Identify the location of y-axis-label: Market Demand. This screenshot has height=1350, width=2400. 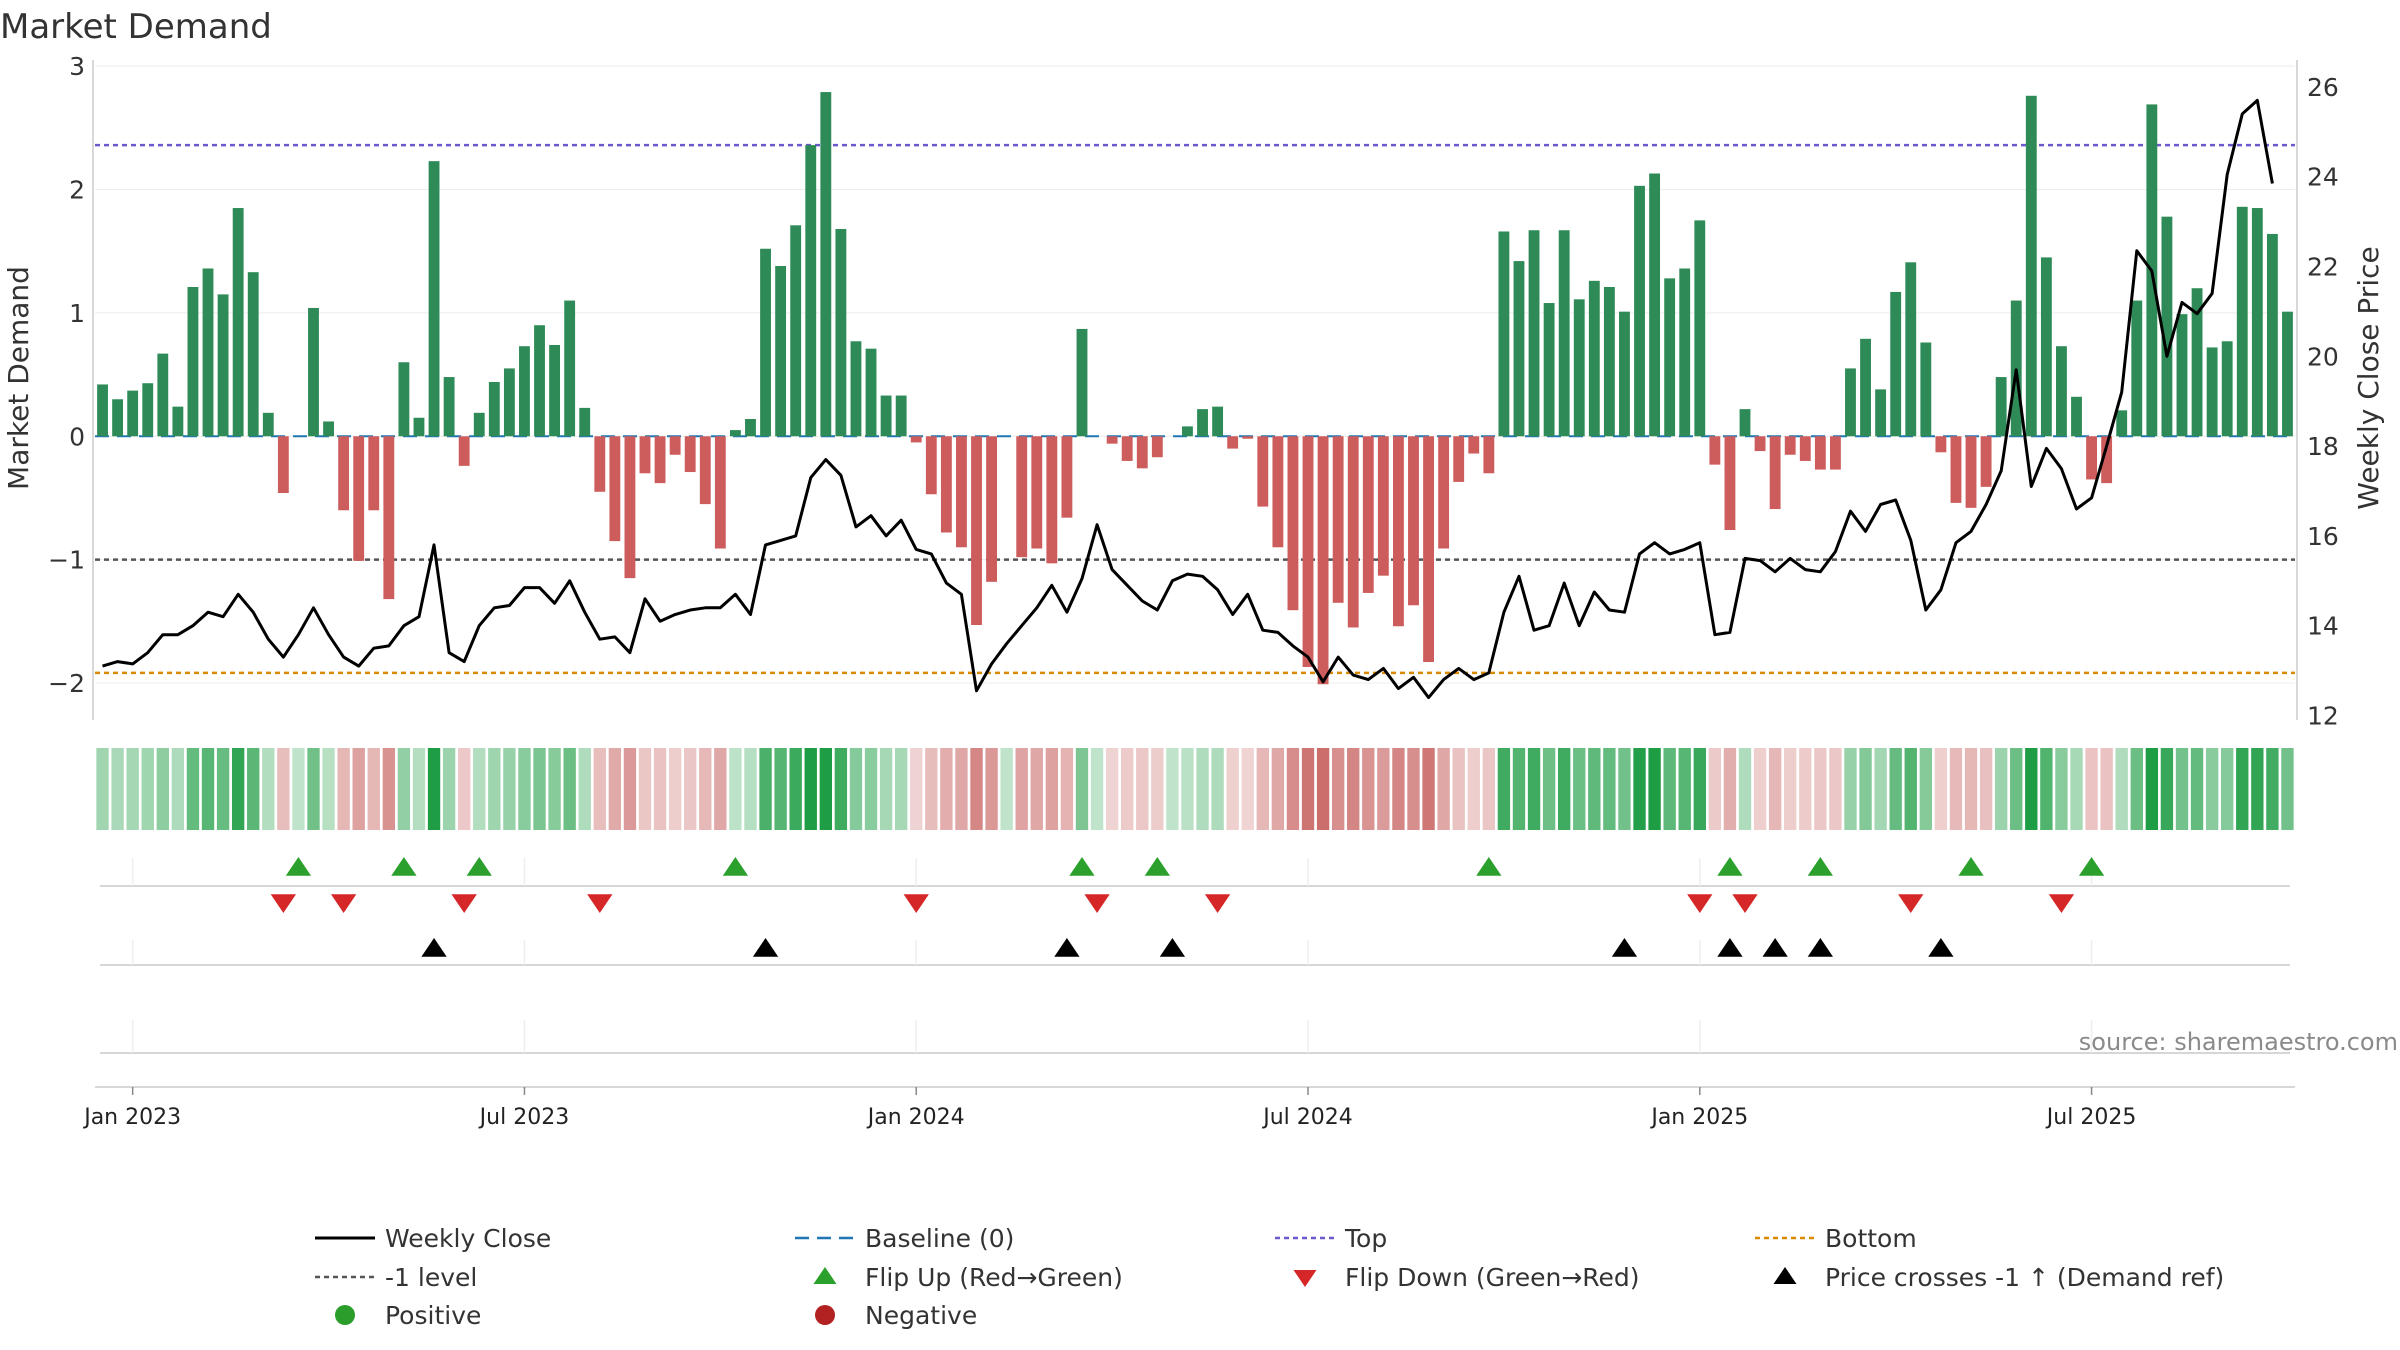
(18, 378).